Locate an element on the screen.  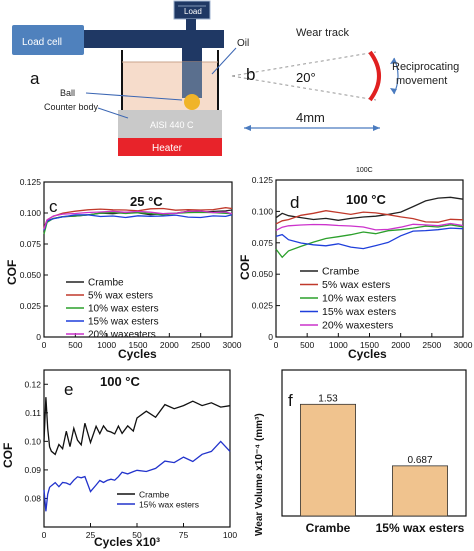
panel-c-ylabel: COF is located at coordinates (12, 272).